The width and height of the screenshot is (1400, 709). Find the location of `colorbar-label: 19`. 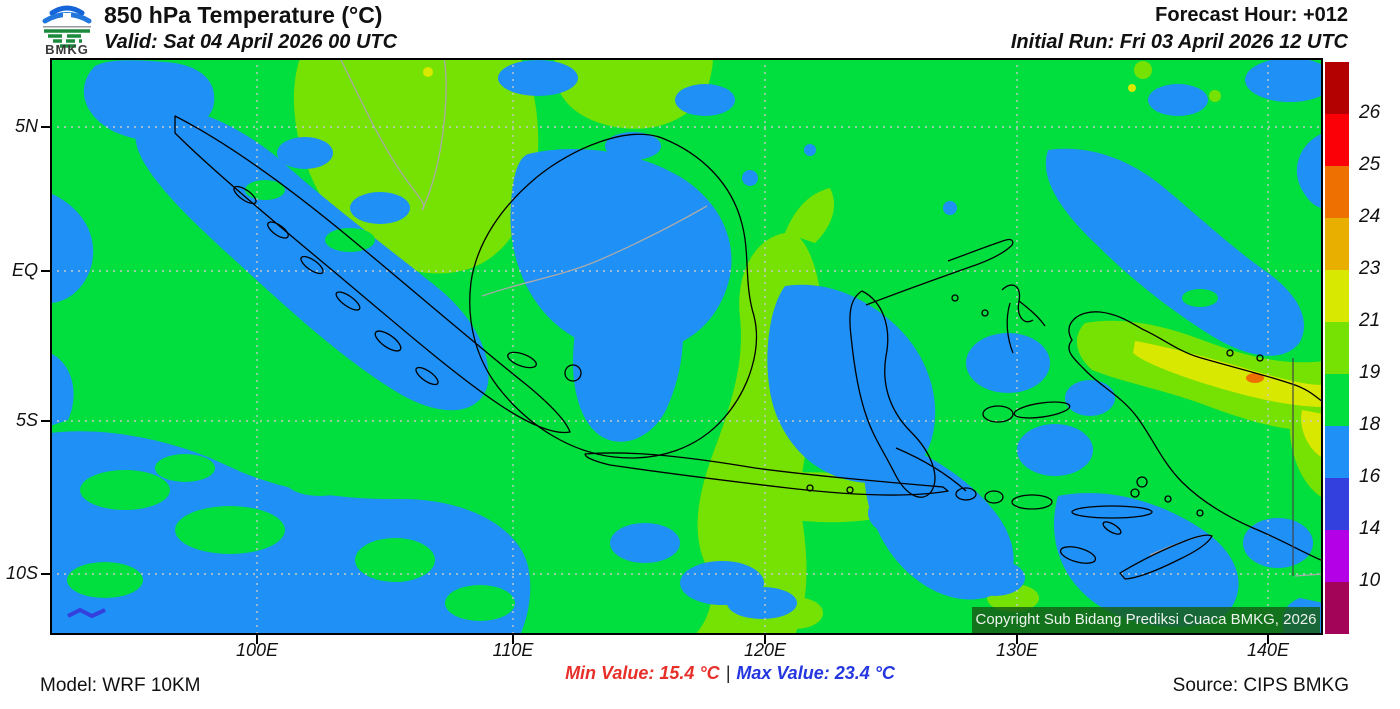

colorbar-label: 19 is located at coordinates (1370, 372).